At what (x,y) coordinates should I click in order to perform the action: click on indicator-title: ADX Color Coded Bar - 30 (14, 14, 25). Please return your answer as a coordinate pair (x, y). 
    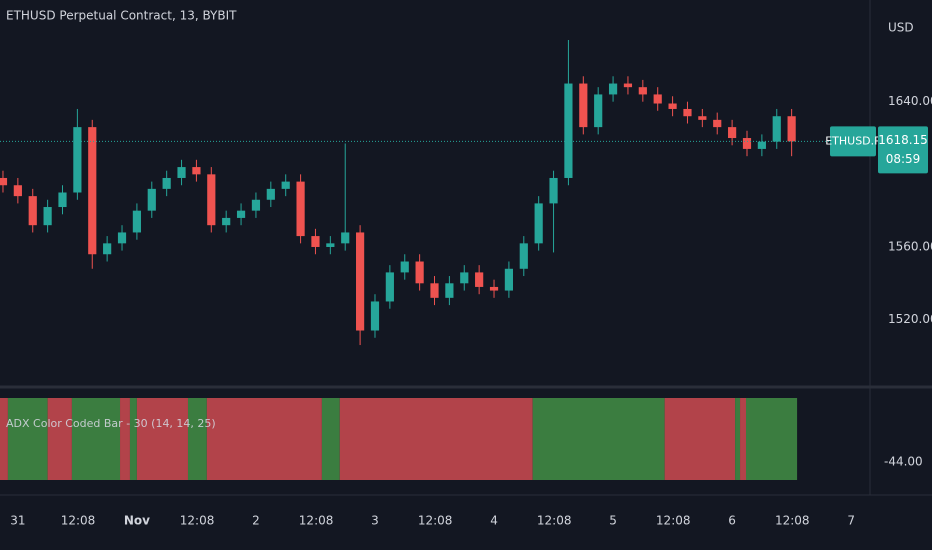
    Looking at the image, I should click on (111, 423).